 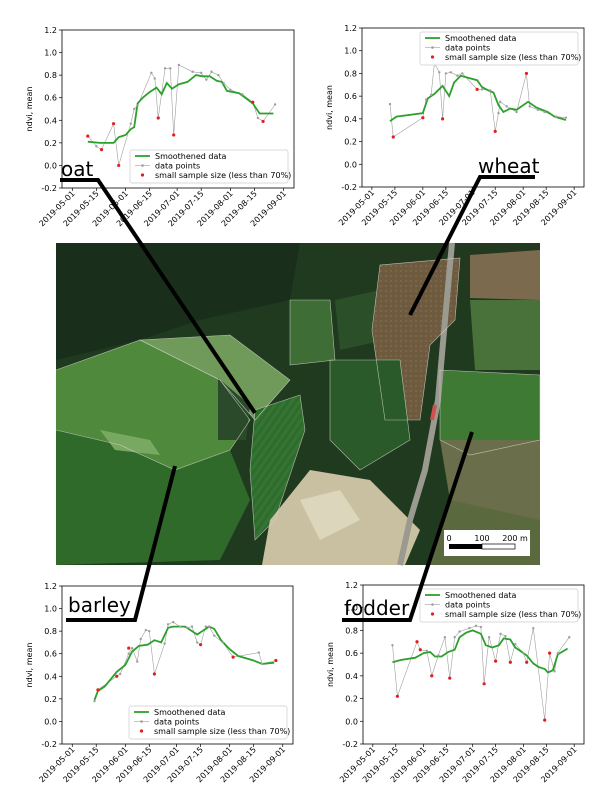 I want to click on scale-bar: 0 100 200 m, so click(x=487, y=543).